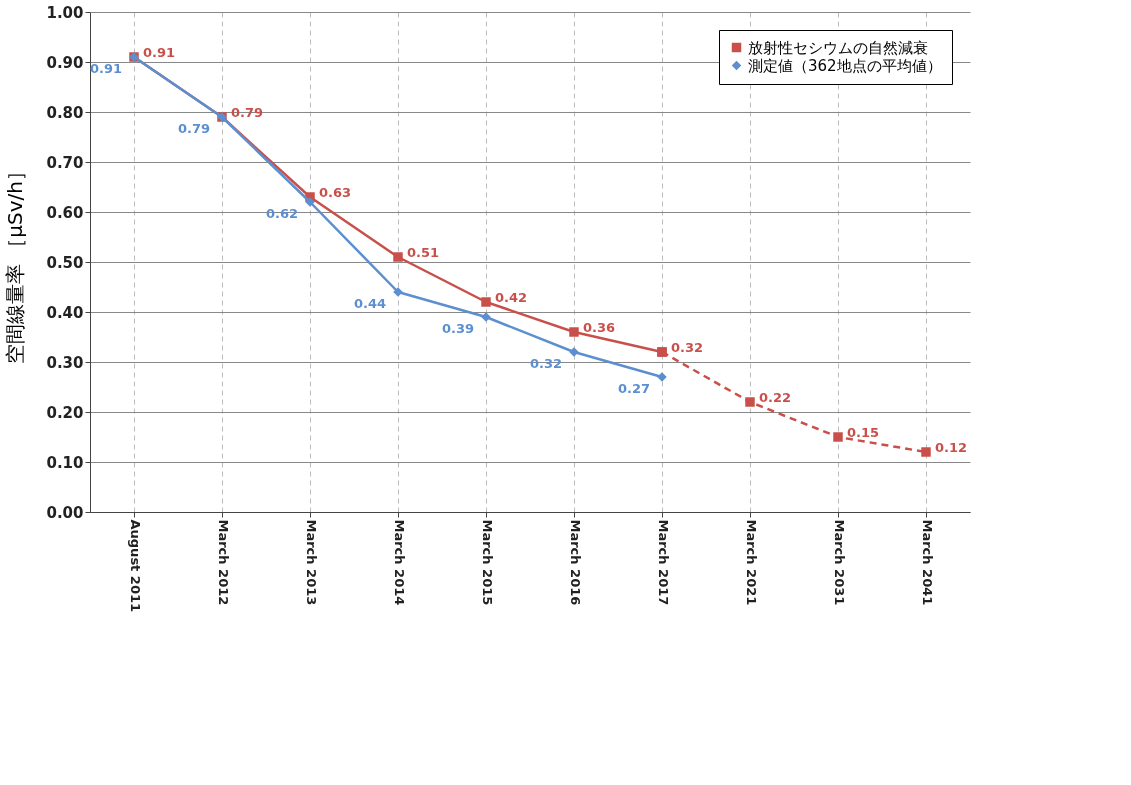  What do you see at coordinates (159, 52) in the screenshot?
I see `data-label: 0.91` at bounding box center [159, 52].